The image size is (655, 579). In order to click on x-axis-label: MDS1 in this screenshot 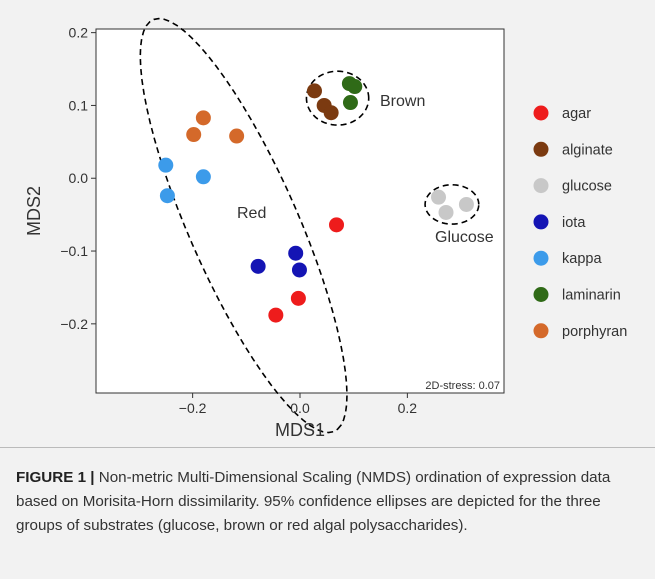, I will do `click(300, 430)`.